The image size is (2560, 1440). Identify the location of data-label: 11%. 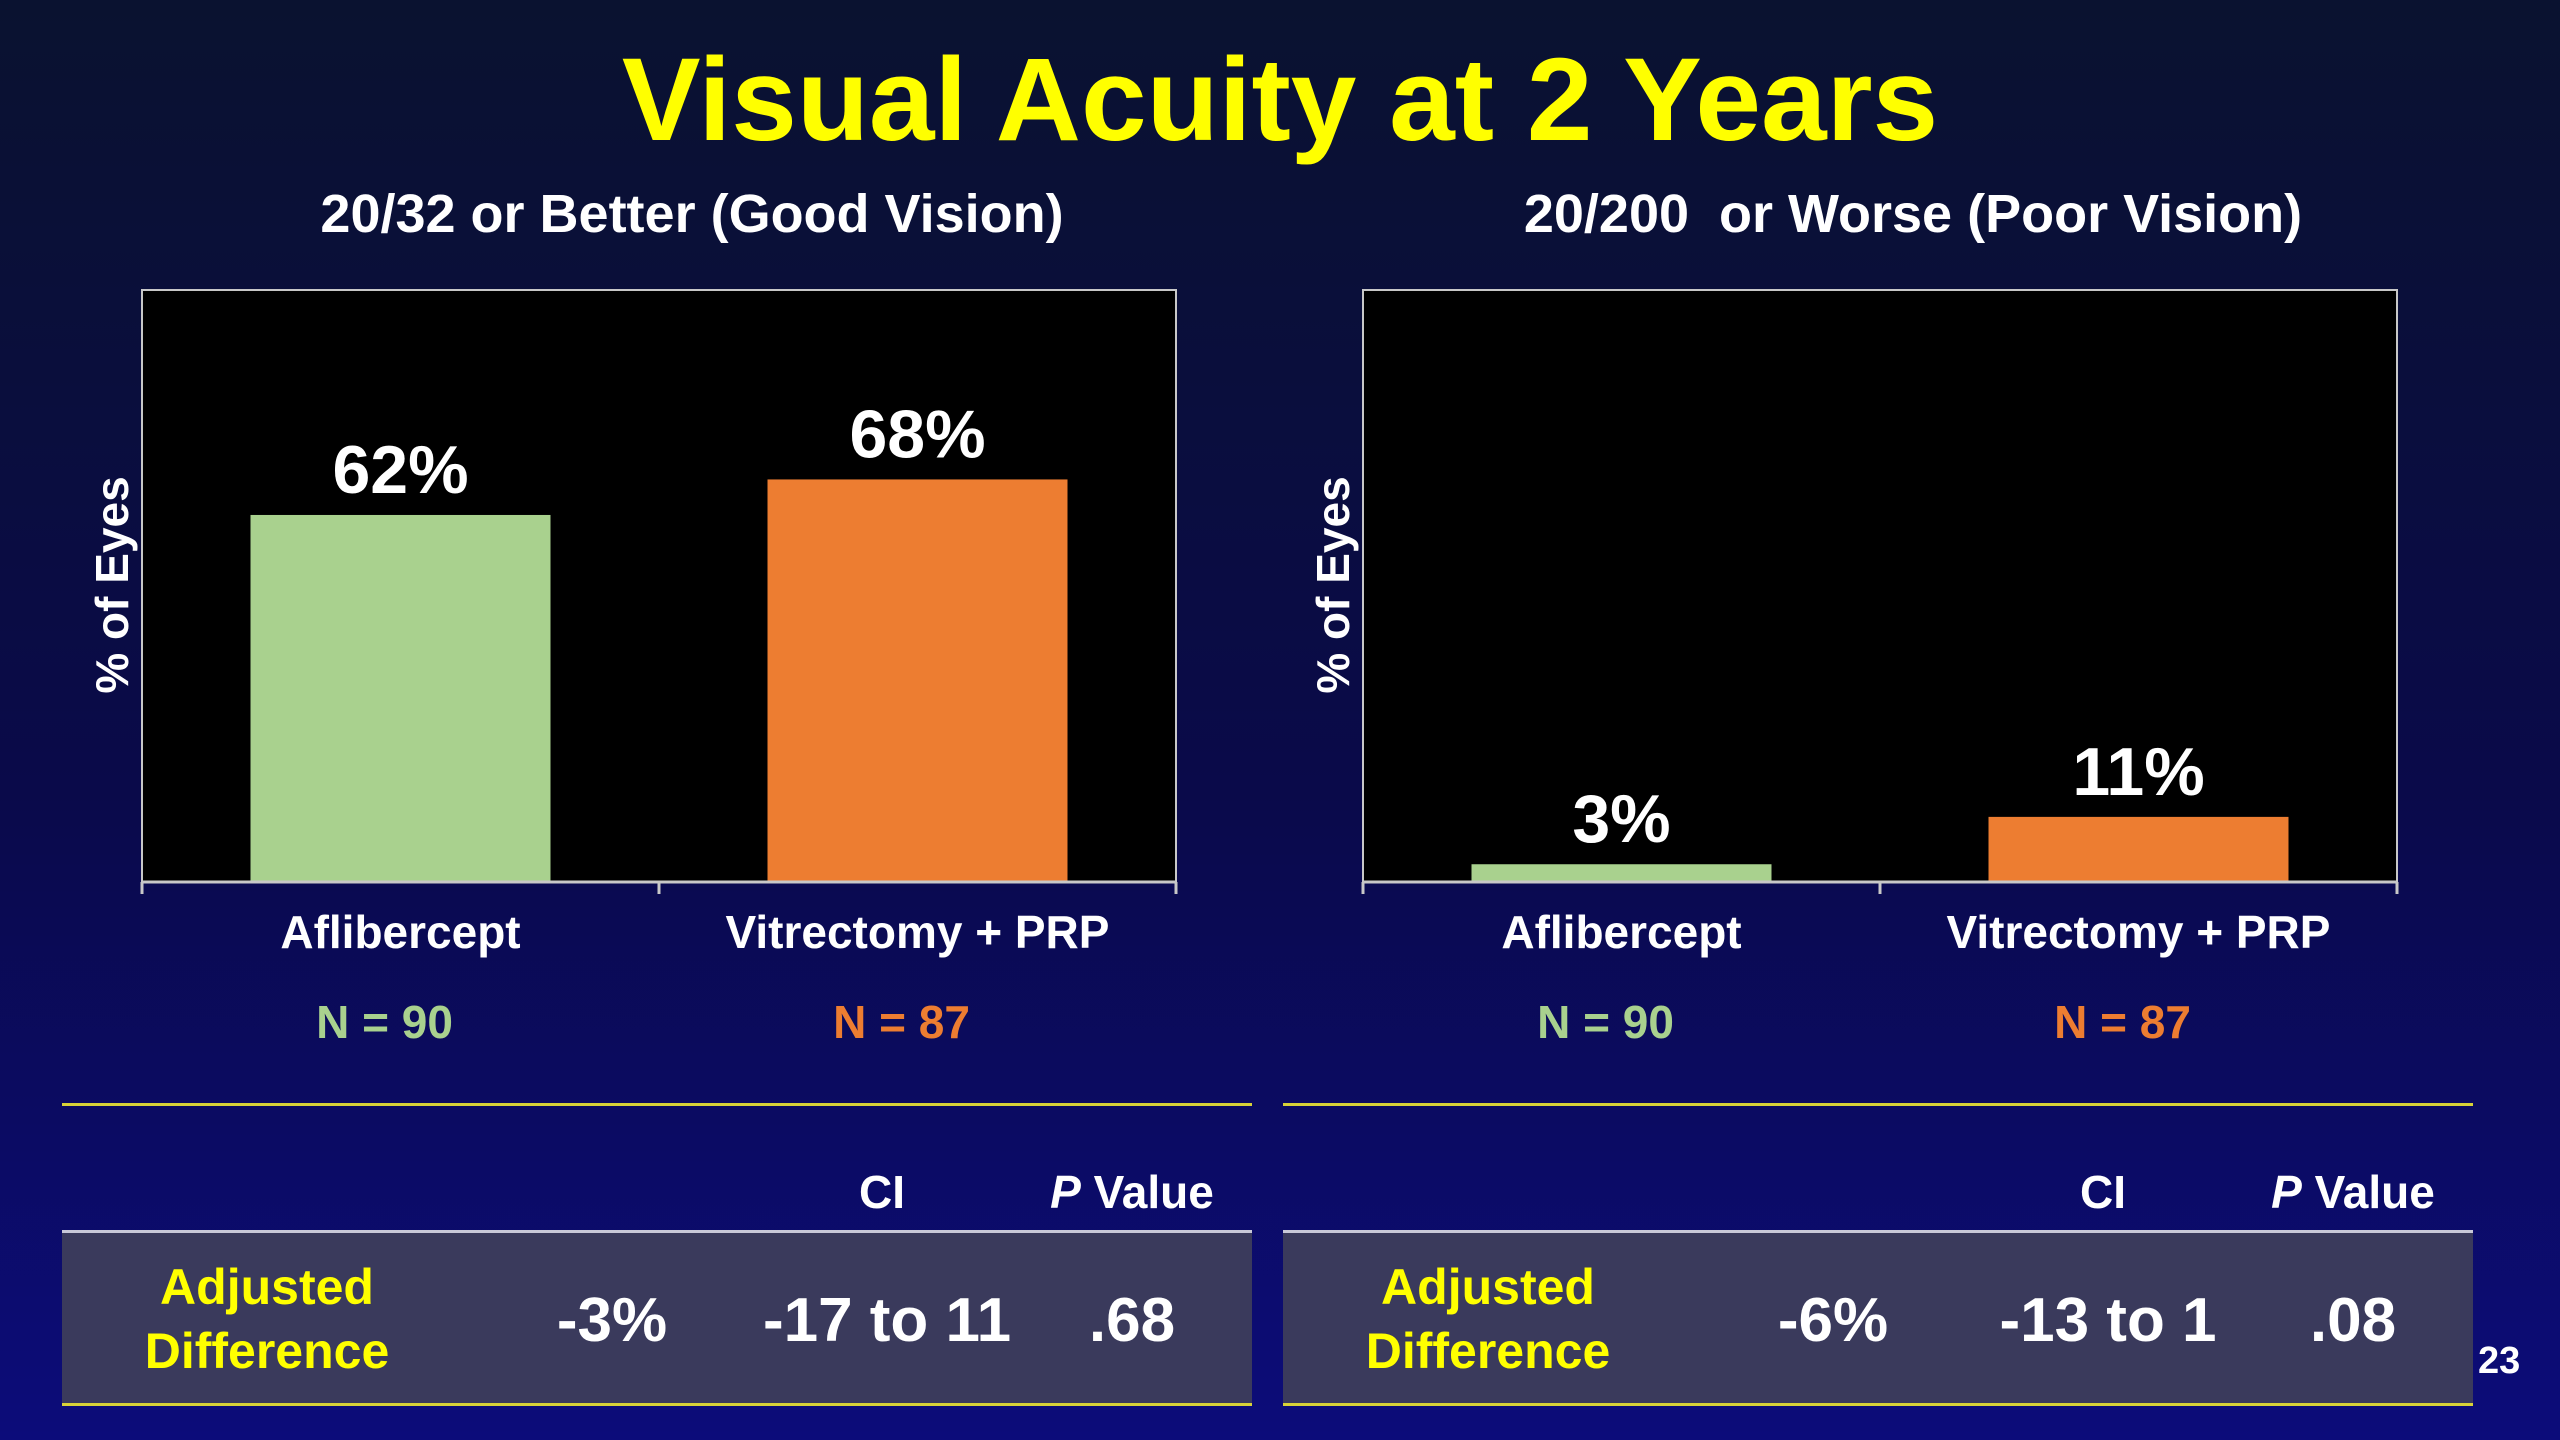
(2138, 772).